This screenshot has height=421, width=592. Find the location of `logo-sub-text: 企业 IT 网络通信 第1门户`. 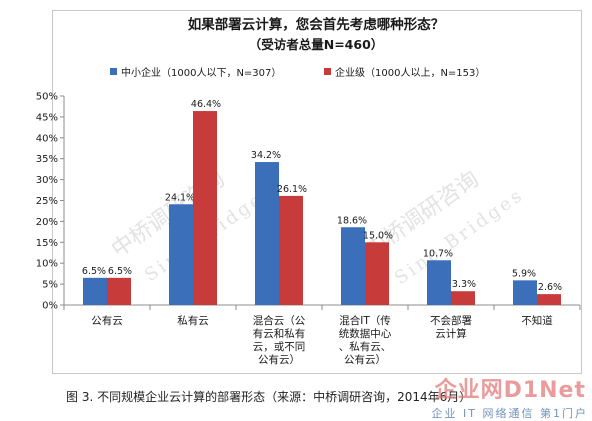

logo-sub-text: 企业 IT 网络通信 第1门户 is located at coordinates (509, 413).